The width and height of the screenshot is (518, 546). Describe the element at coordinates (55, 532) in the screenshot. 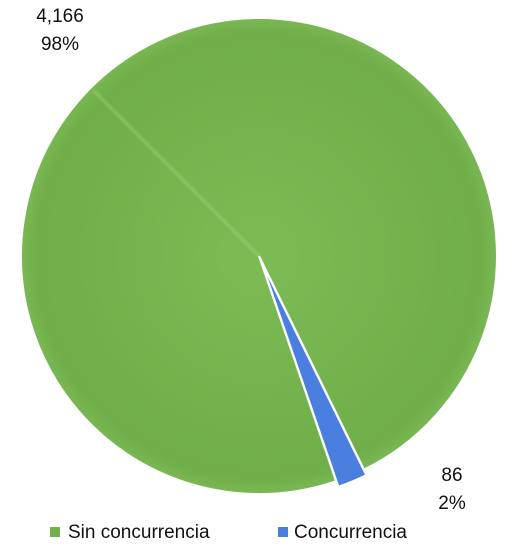

I see `legend-swatch-sin-concurrencia` at that location.